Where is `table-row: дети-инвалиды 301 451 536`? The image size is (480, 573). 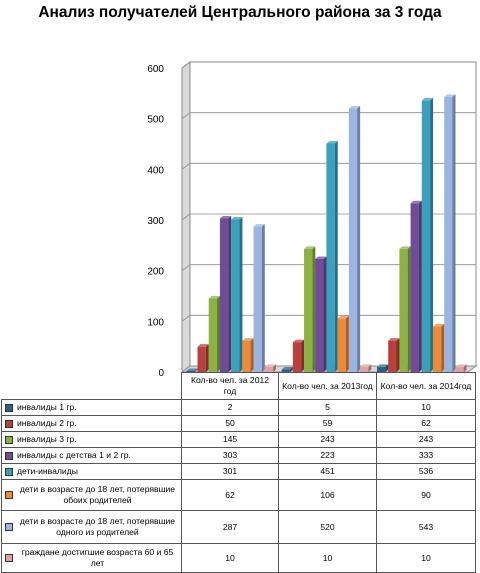
table-row: дети-инвалиды 301 451 536 is located at coordinates (238, 471).